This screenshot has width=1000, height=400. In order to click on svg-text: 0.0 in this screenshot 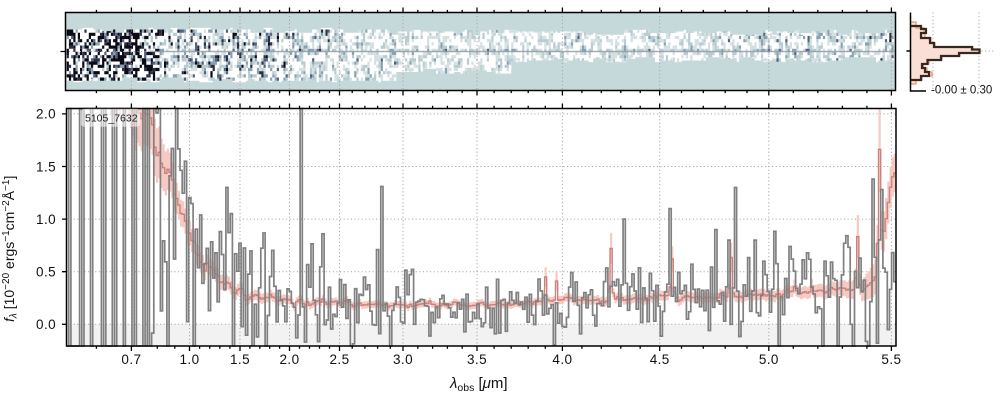, I will do `click(46, 324)`.